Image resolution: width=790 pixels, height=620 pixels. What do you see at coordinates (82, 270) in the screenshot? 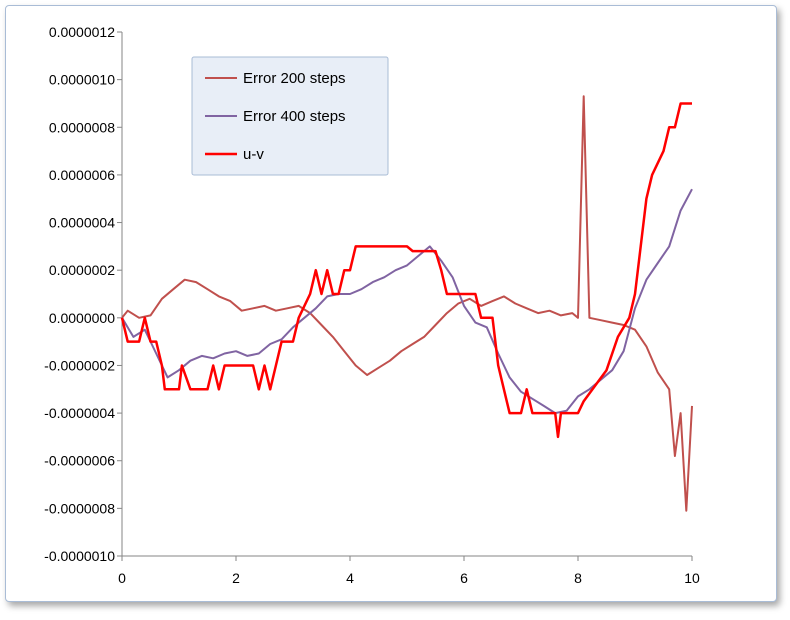
I see `y-tick-label: 0.0000002` at bounding box center [82, 270].